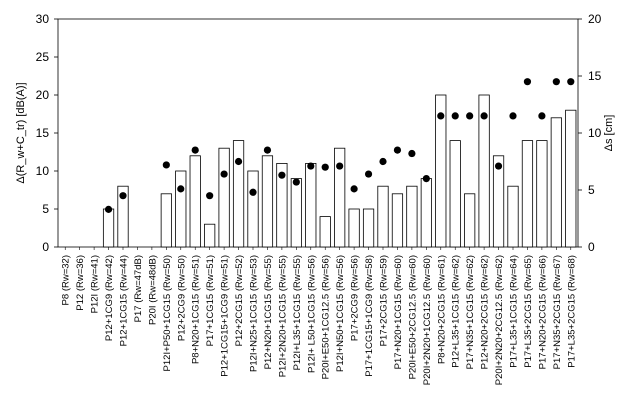 This screenshot has height=414, width=635. Describe the element at coordinates (311, 314) in the screenshot. I see `x-tick-label: P12I+ L50+1CG15 (Rw=56)` at that location.